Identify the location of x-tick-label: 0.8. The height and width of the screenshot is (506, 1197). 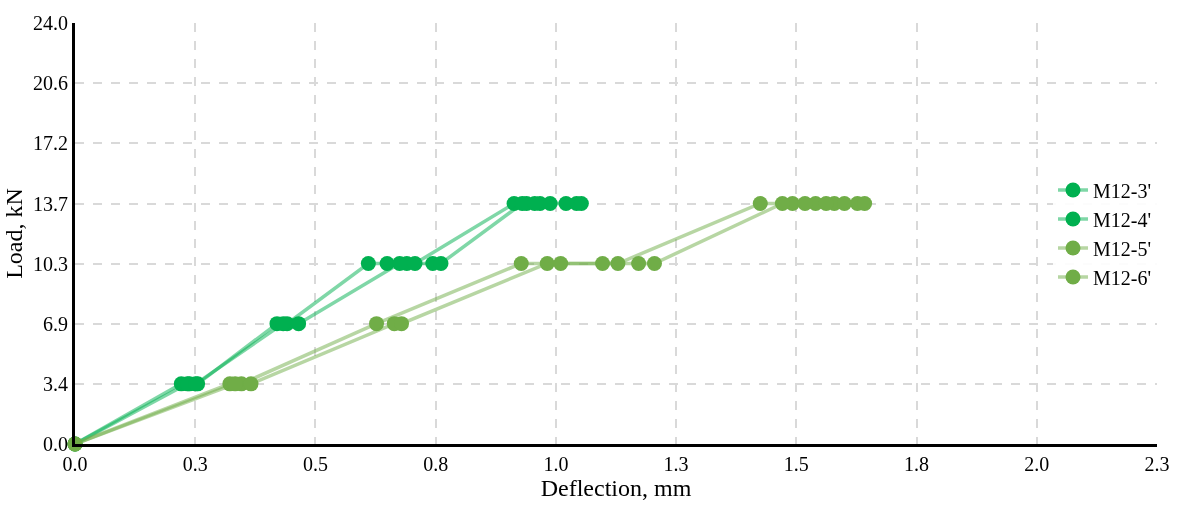
(436, 464).